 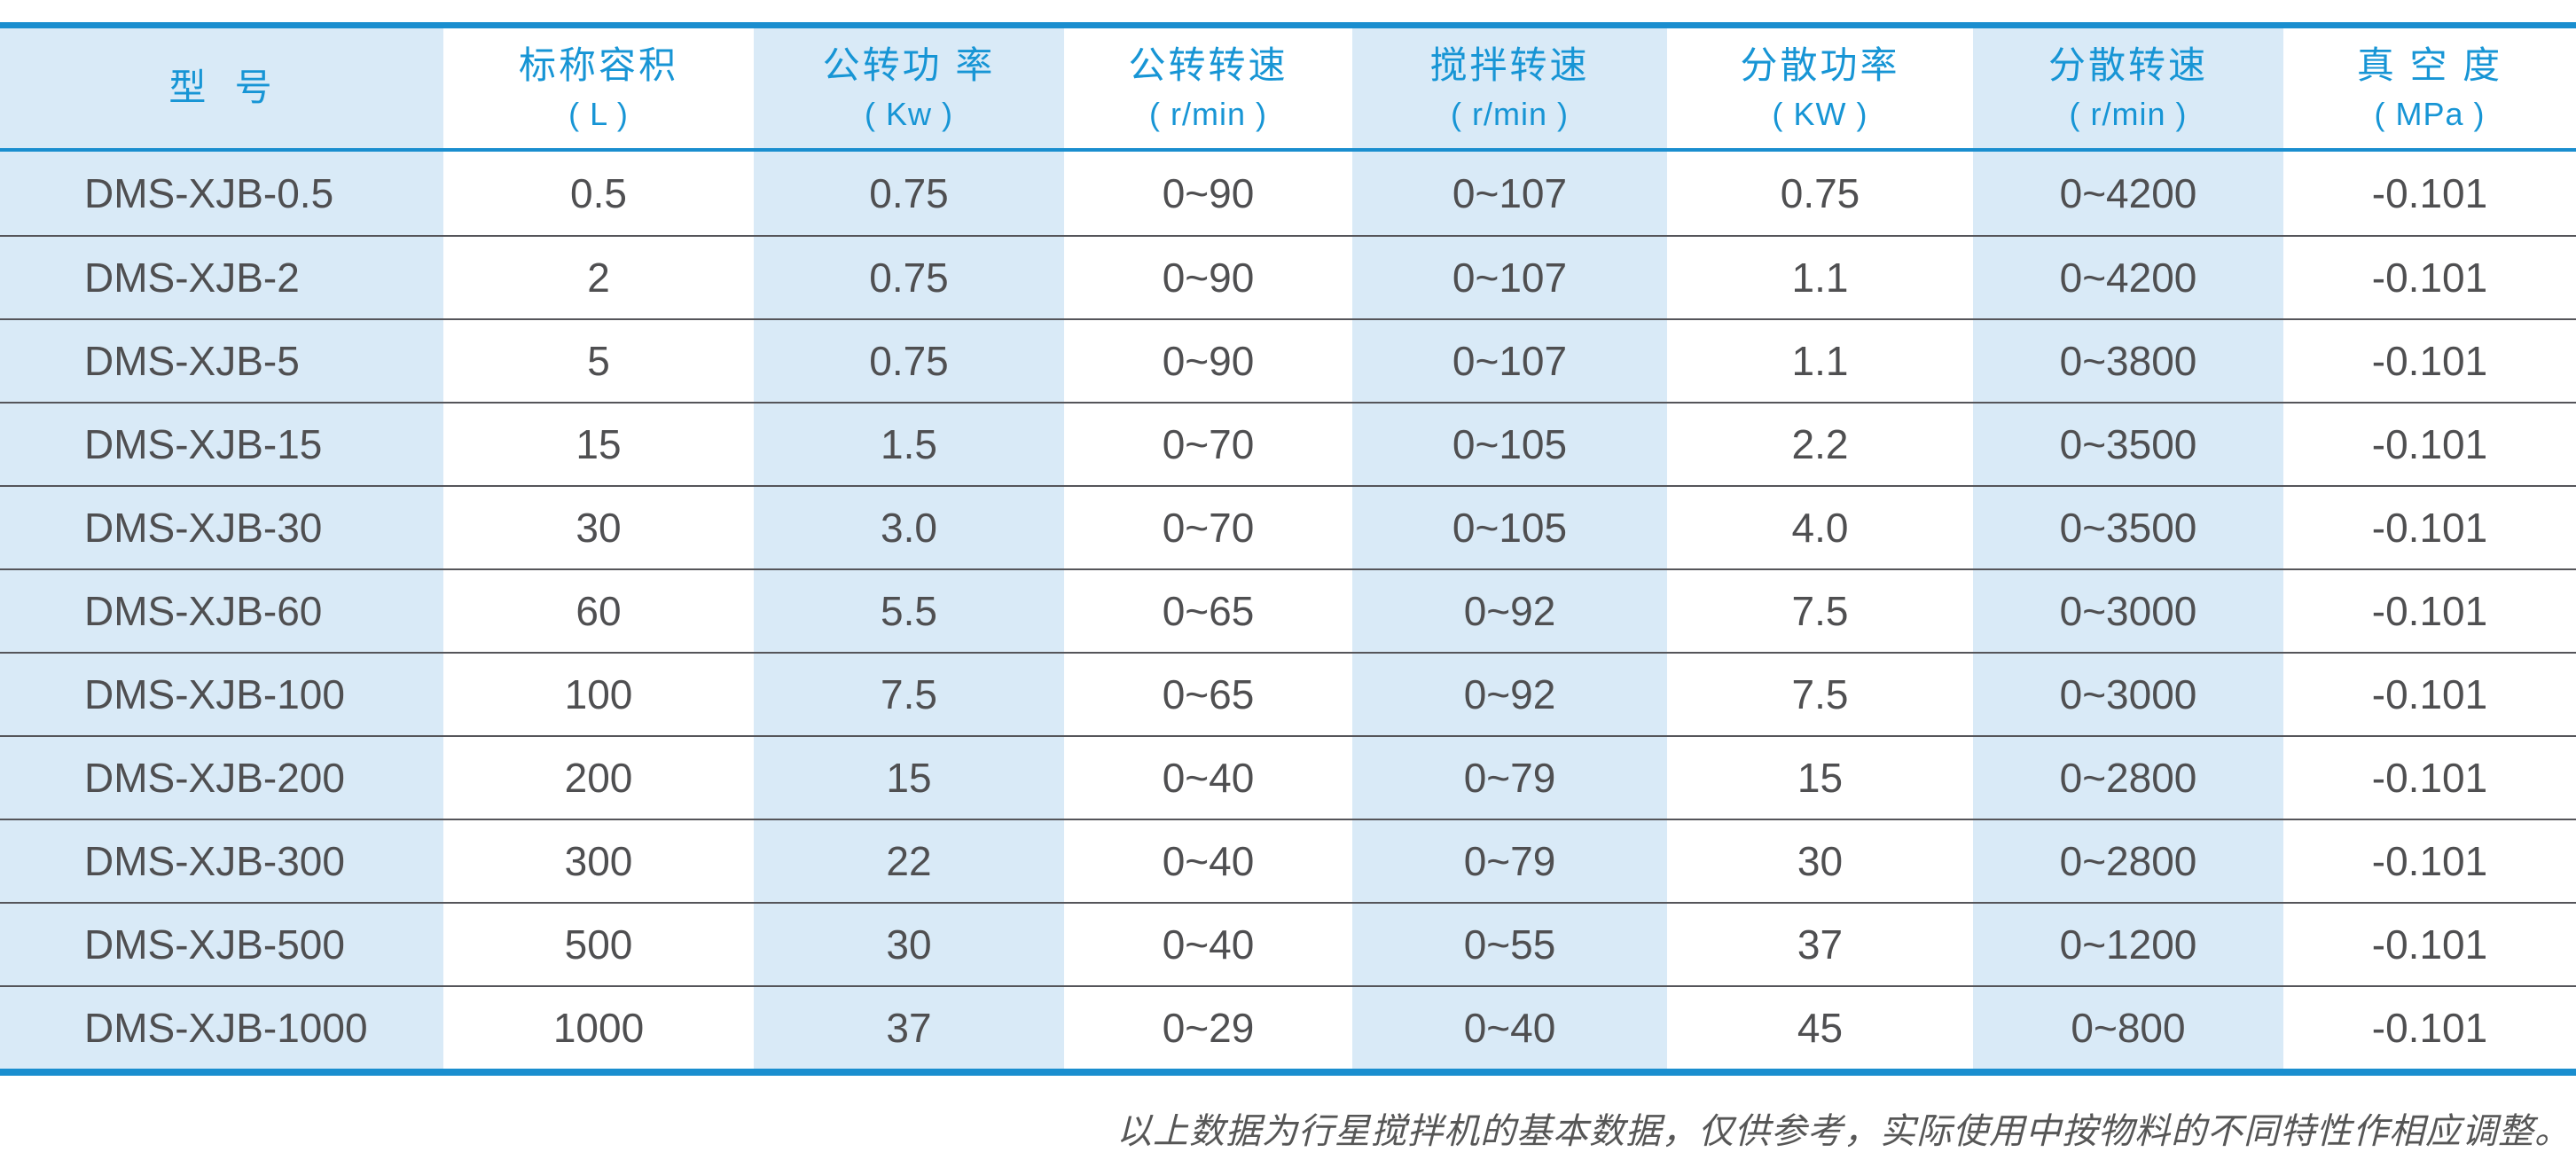 What do you see at coordinates (909, 88) in the screenshot?
I see `column-header: 公转功 率 ( Kw )` at bounding box center [909, 88].